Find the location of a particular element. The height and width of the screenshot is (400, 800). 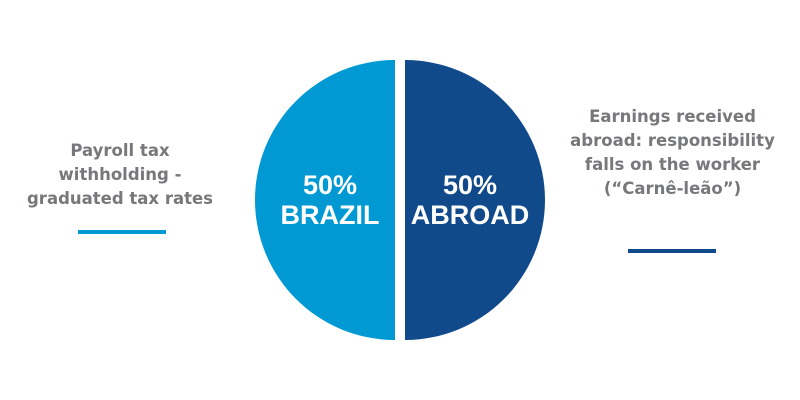

pie-slice-abroad is located at coordinates (475, 200).